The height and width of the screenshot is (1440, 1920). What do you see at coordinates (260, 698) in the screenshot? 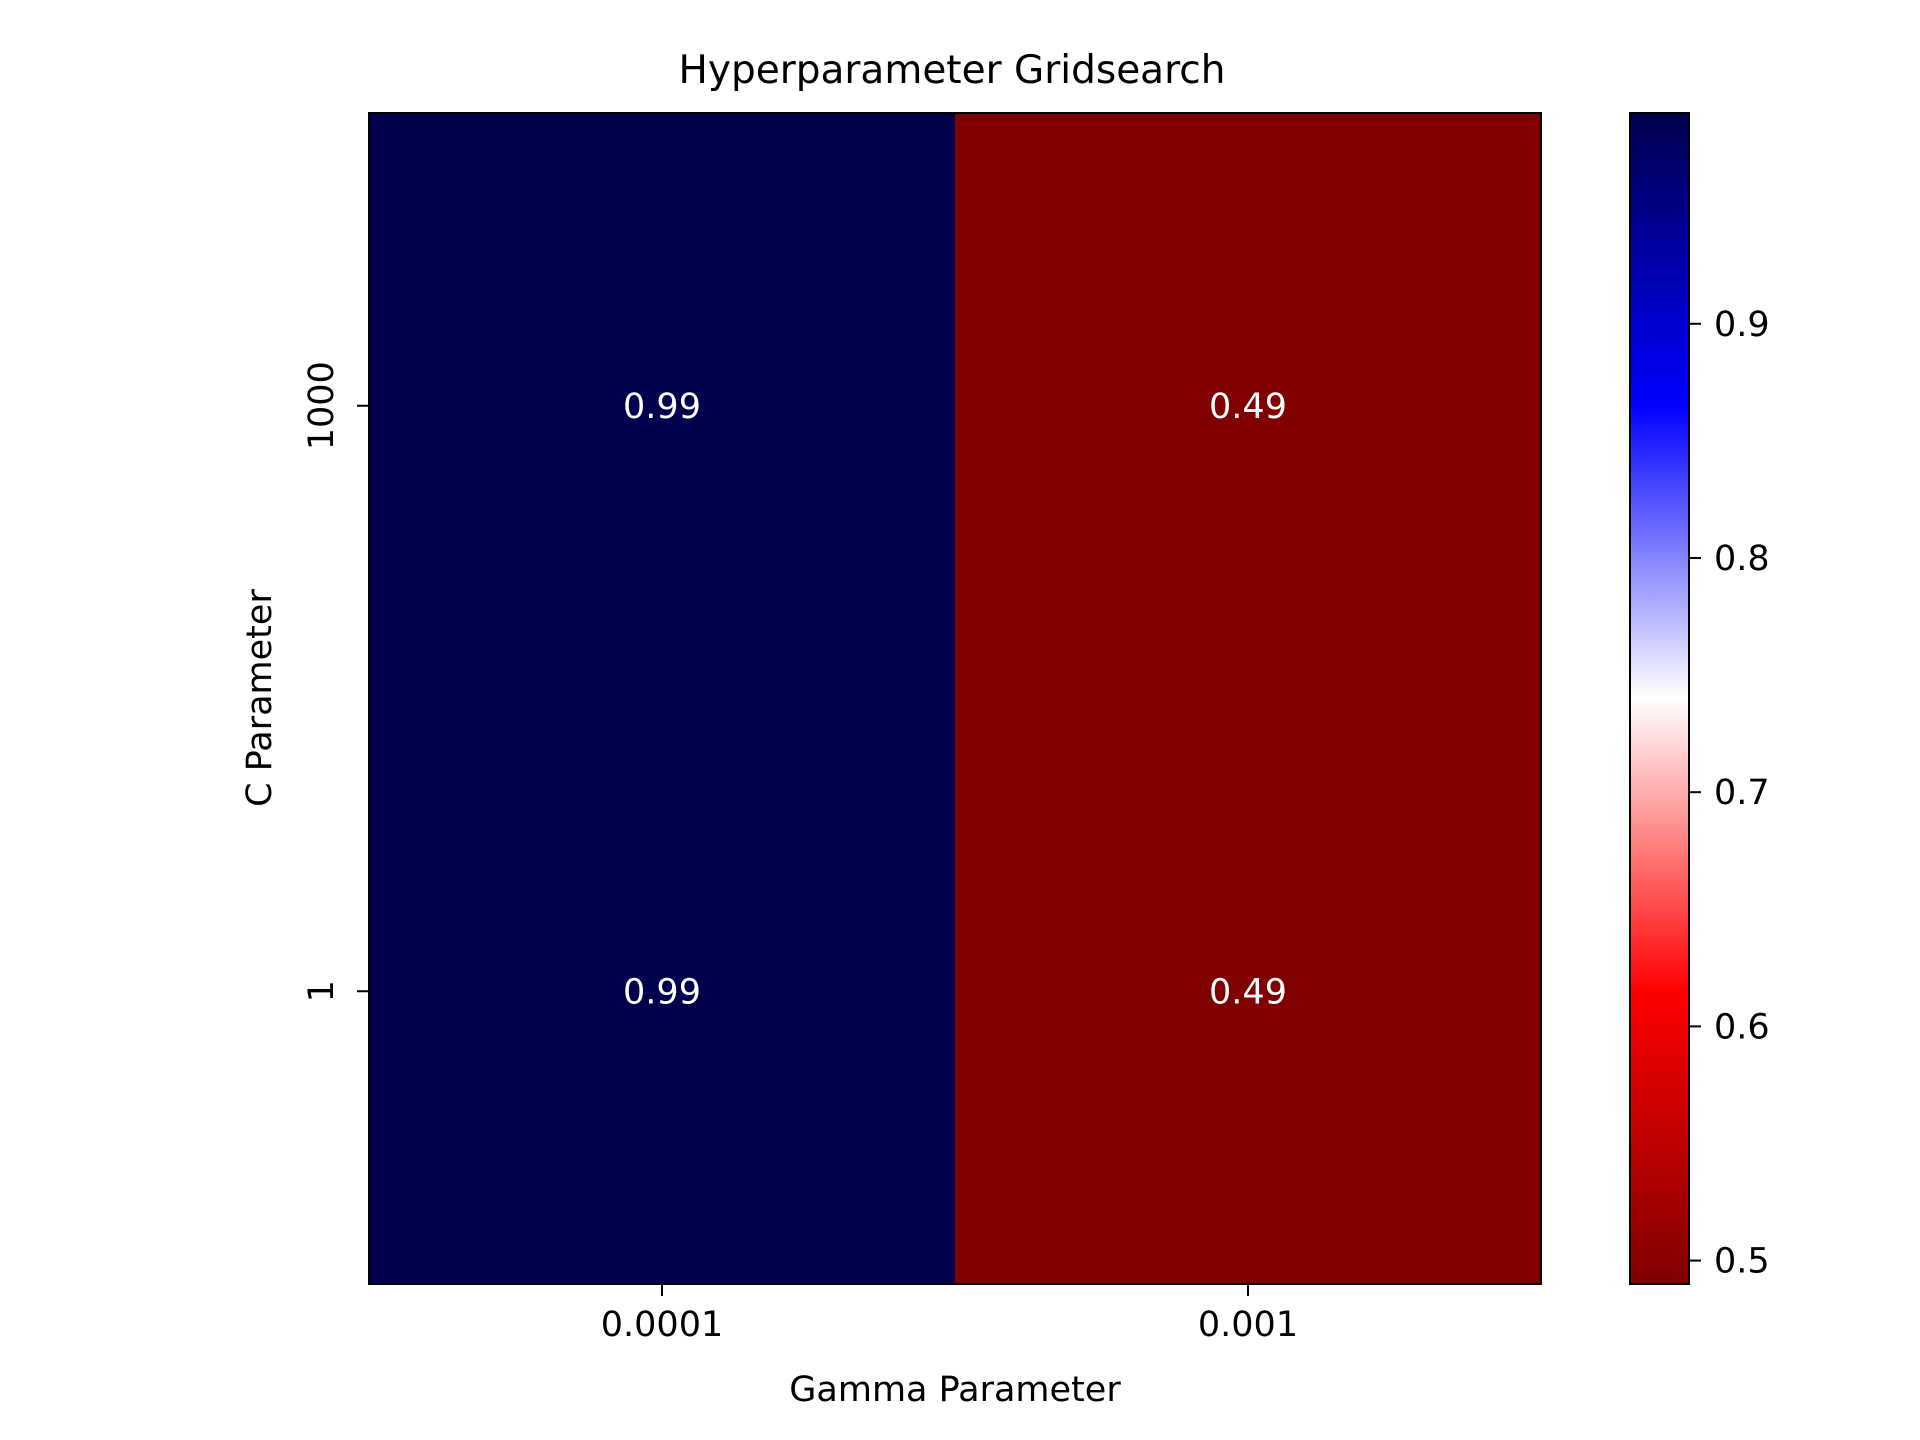
I see `y-axis-label: C Parameter` at bounding box center [260, 698].